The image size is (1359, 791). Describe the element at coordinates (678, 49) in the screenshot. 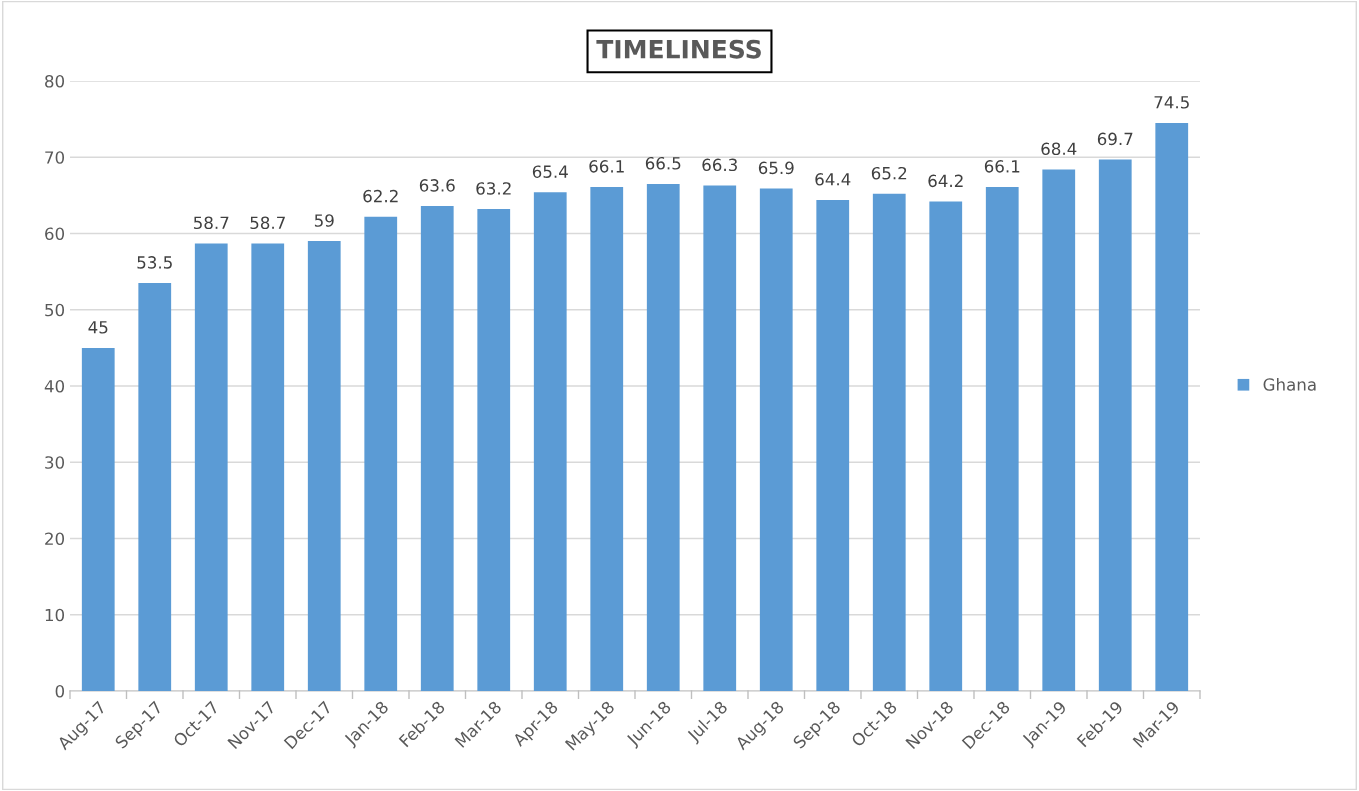

I see `chart-title: TIMELINESS` at that location.